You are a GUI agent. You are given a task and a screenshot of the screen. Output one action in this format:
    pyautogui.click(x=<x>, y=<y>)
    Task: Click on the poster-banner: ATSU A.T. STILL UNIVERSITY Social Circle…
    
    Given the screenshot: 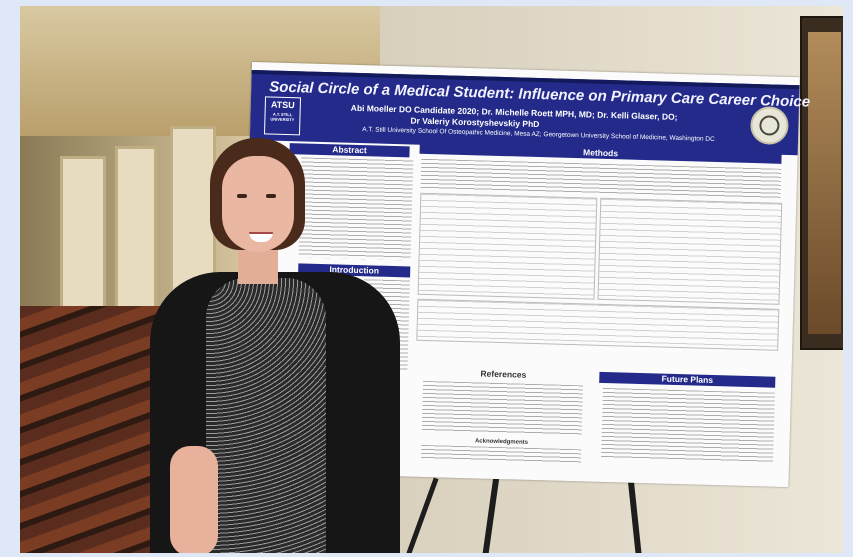 What is the action you would take?
    pyautogui.click(x=529, y=112)
    